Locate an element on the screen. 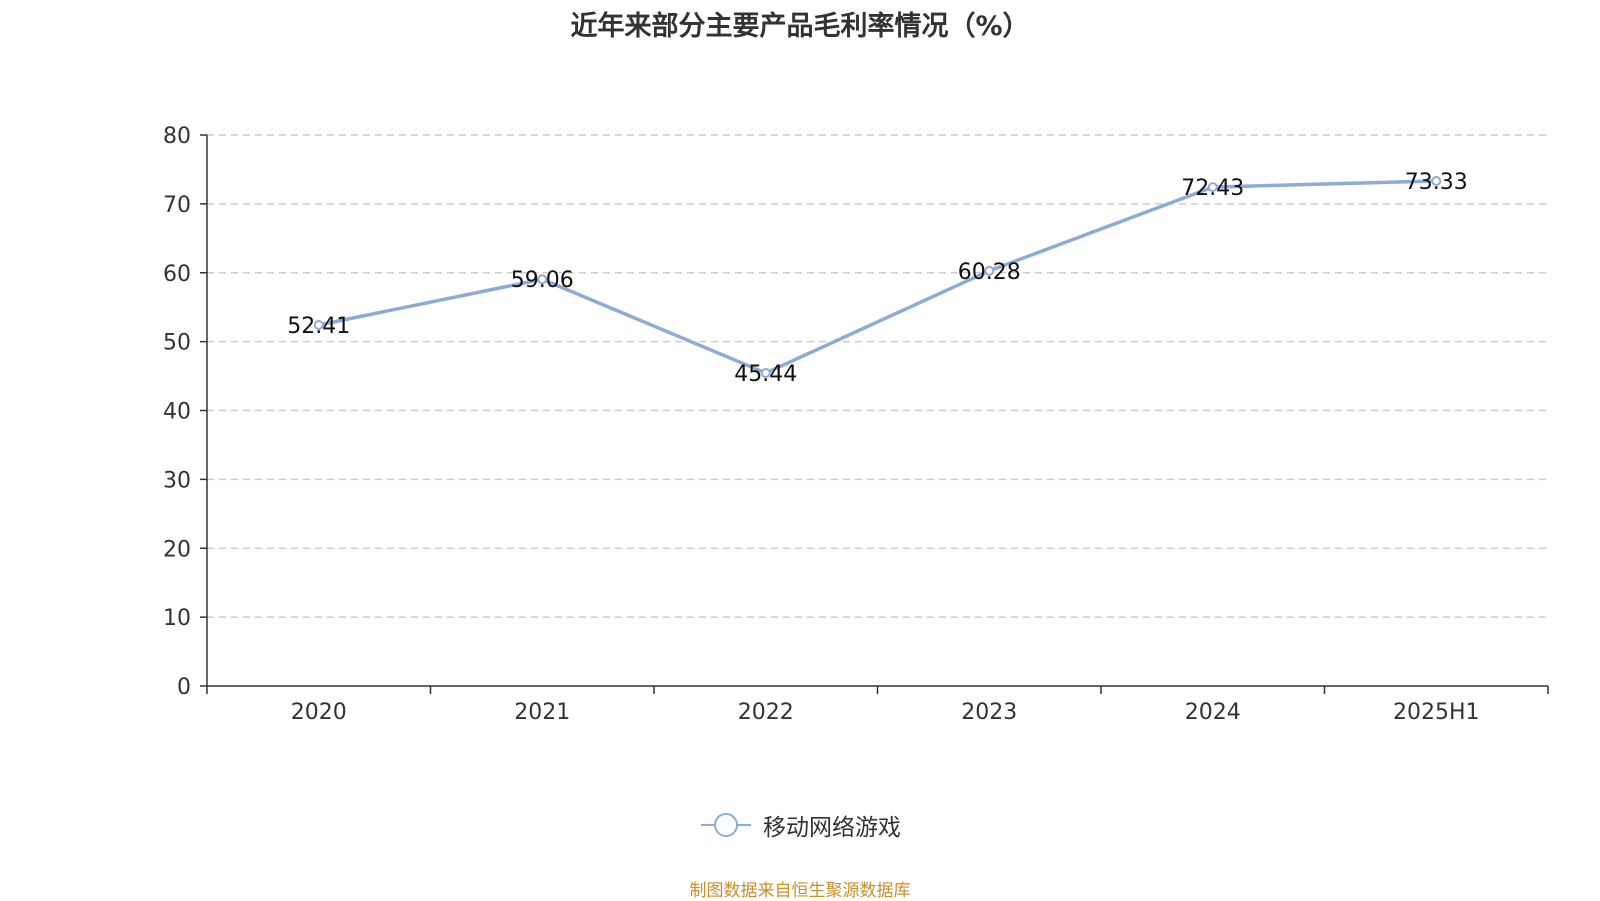 The height and width of the screenshot is (901, 1600). data-label: 45.44 is located at coordinates (765, 374).